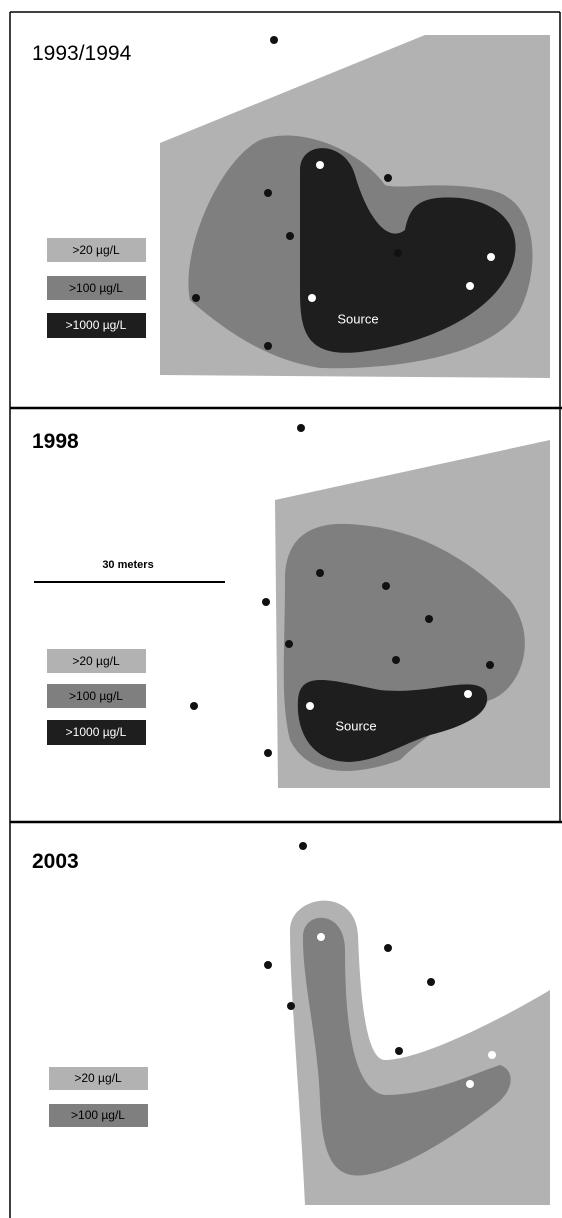  What do you see at coordinates (82, 53) in the screenshot?
I see `panel-title: 1993/1994` at bounding box center [82, 53].